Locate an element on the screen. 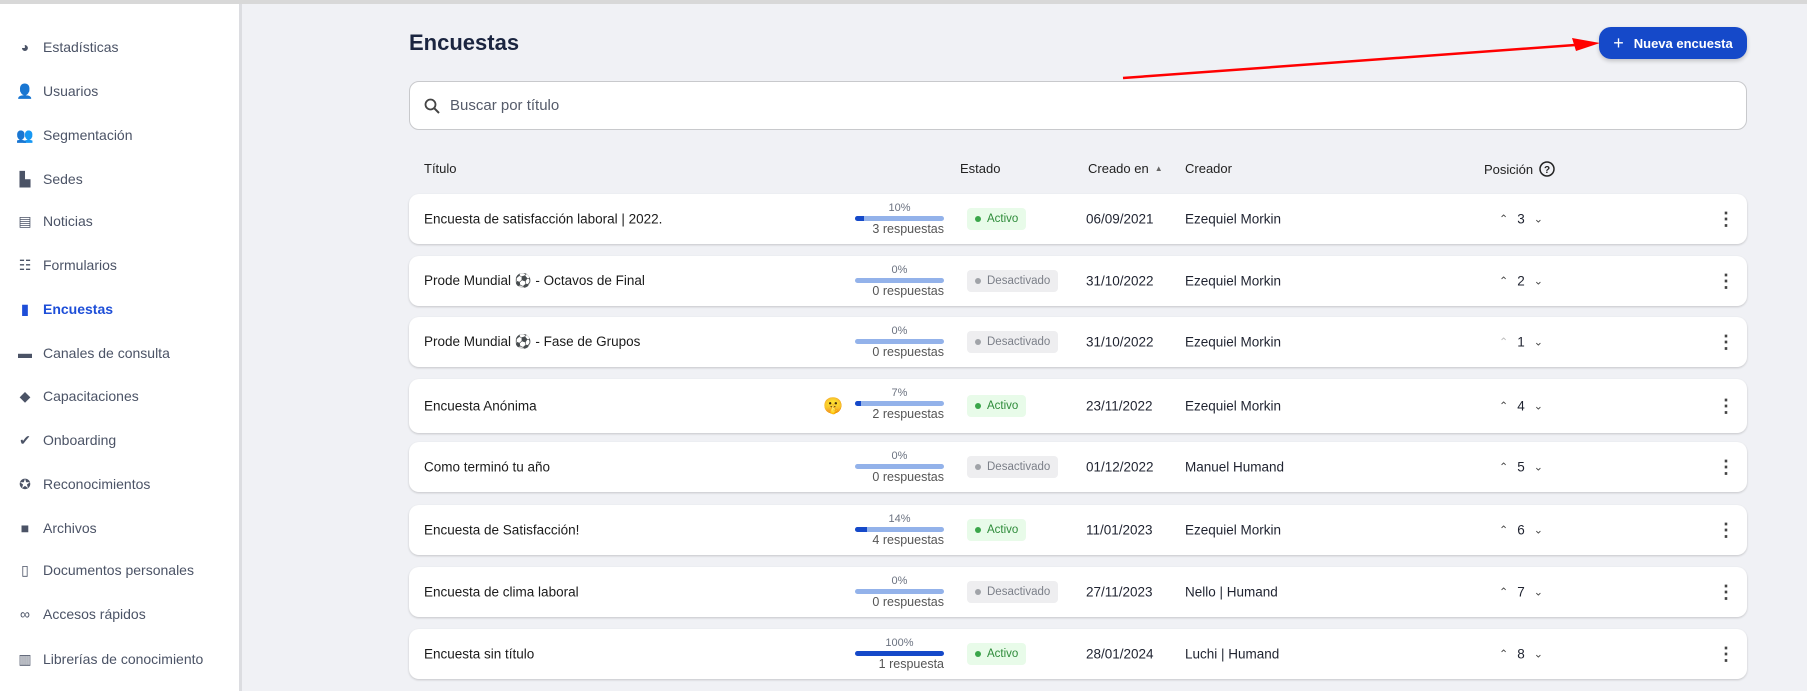 The height and width of the screenshot is (691, 1807). header-title: Título is located at coordinates (440, 168).